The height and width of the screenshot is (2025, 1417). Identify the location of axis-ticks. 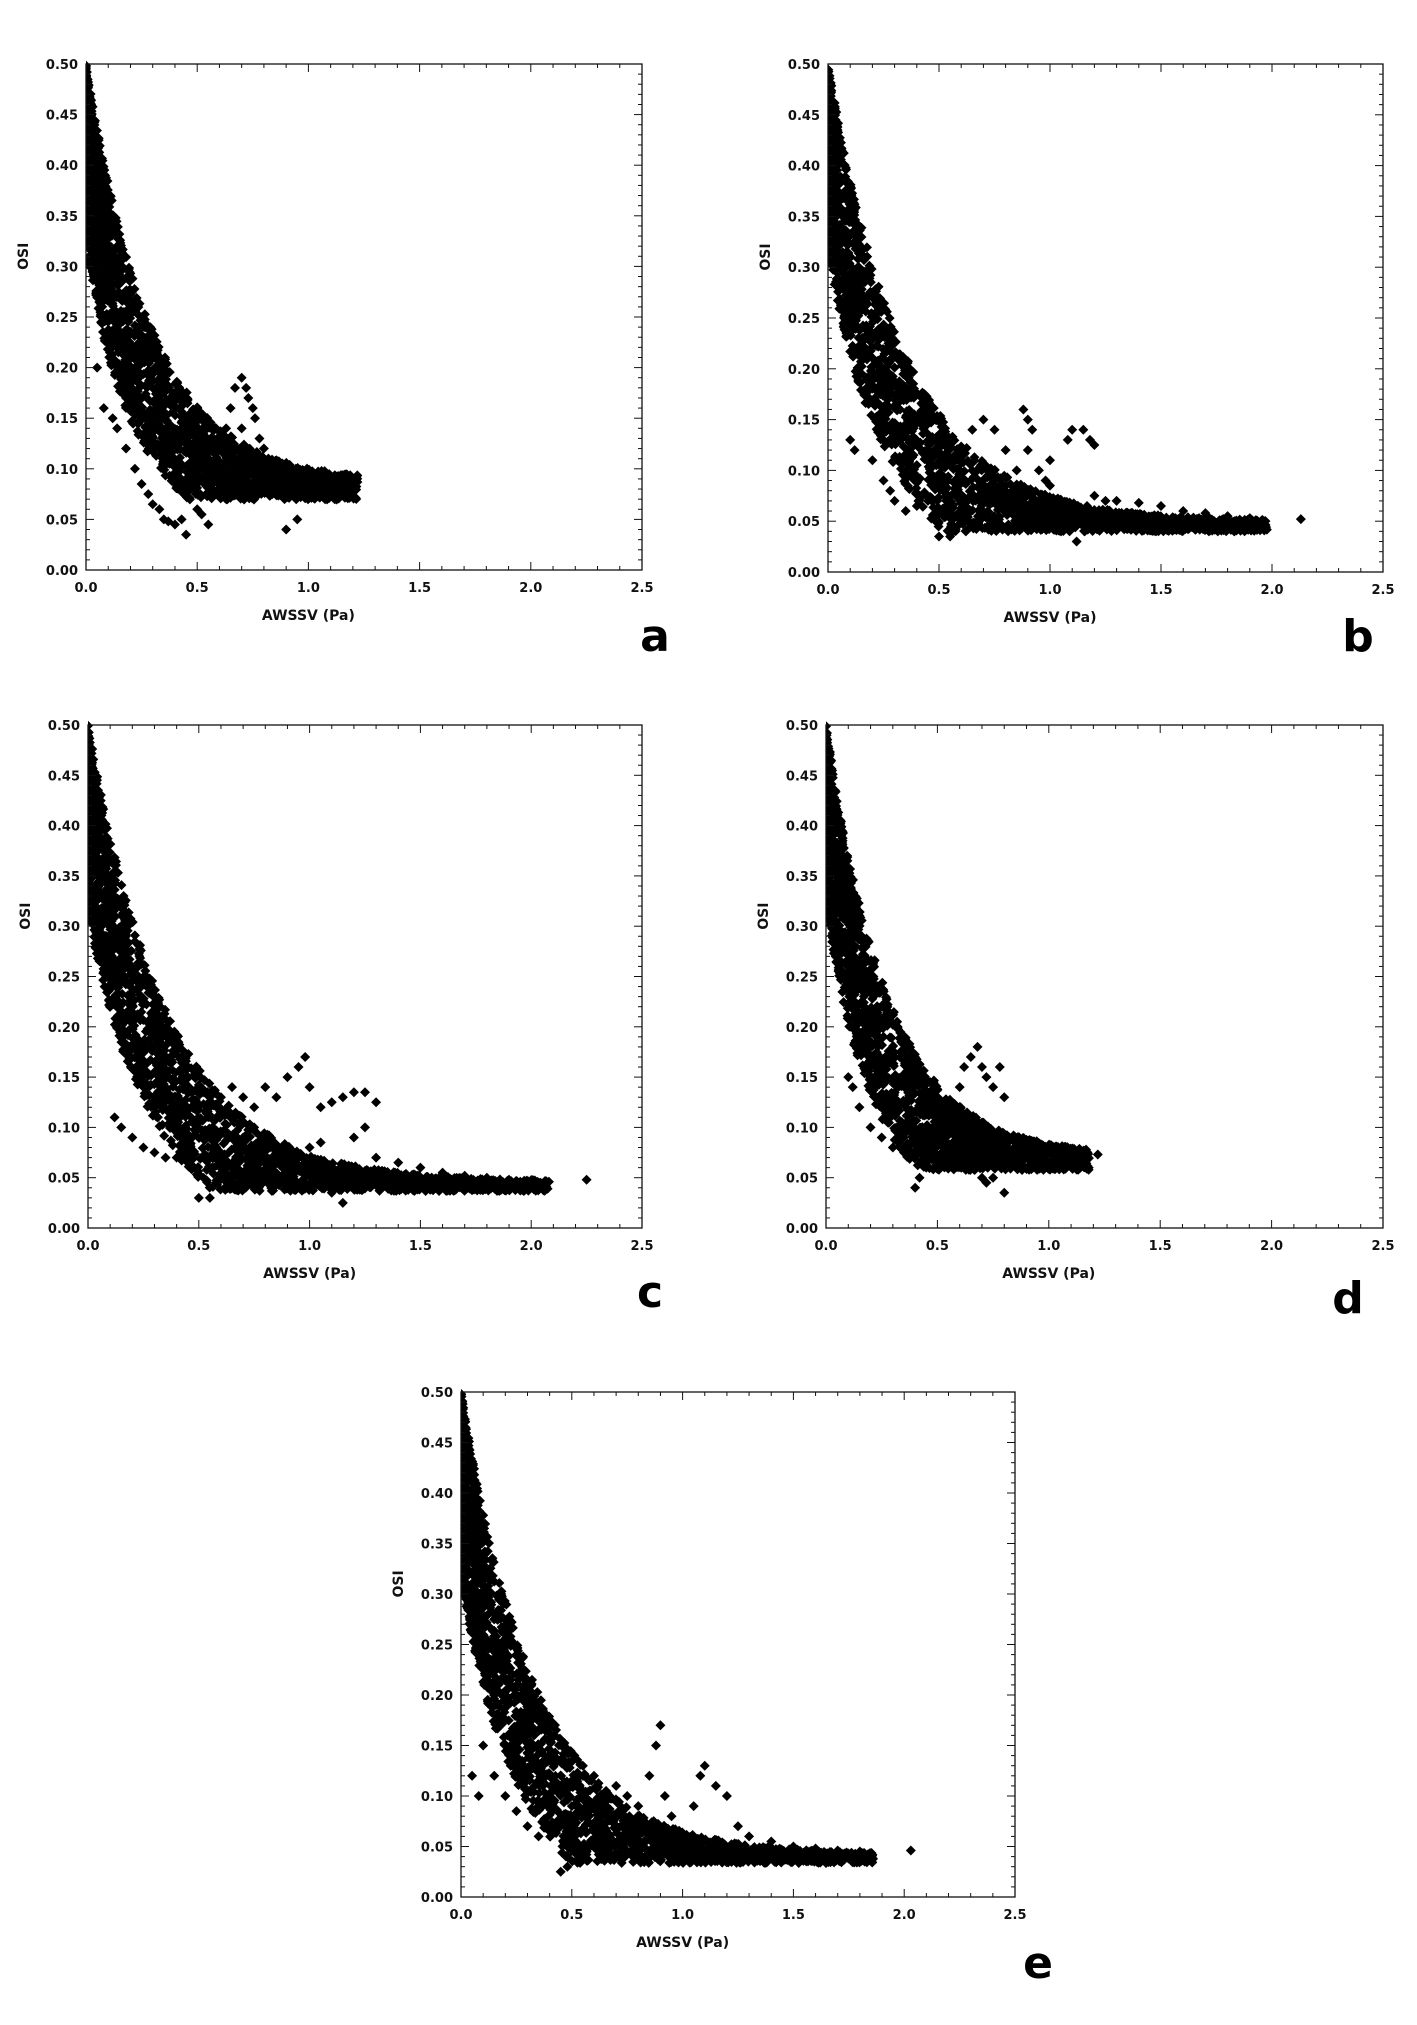
(364, 317).